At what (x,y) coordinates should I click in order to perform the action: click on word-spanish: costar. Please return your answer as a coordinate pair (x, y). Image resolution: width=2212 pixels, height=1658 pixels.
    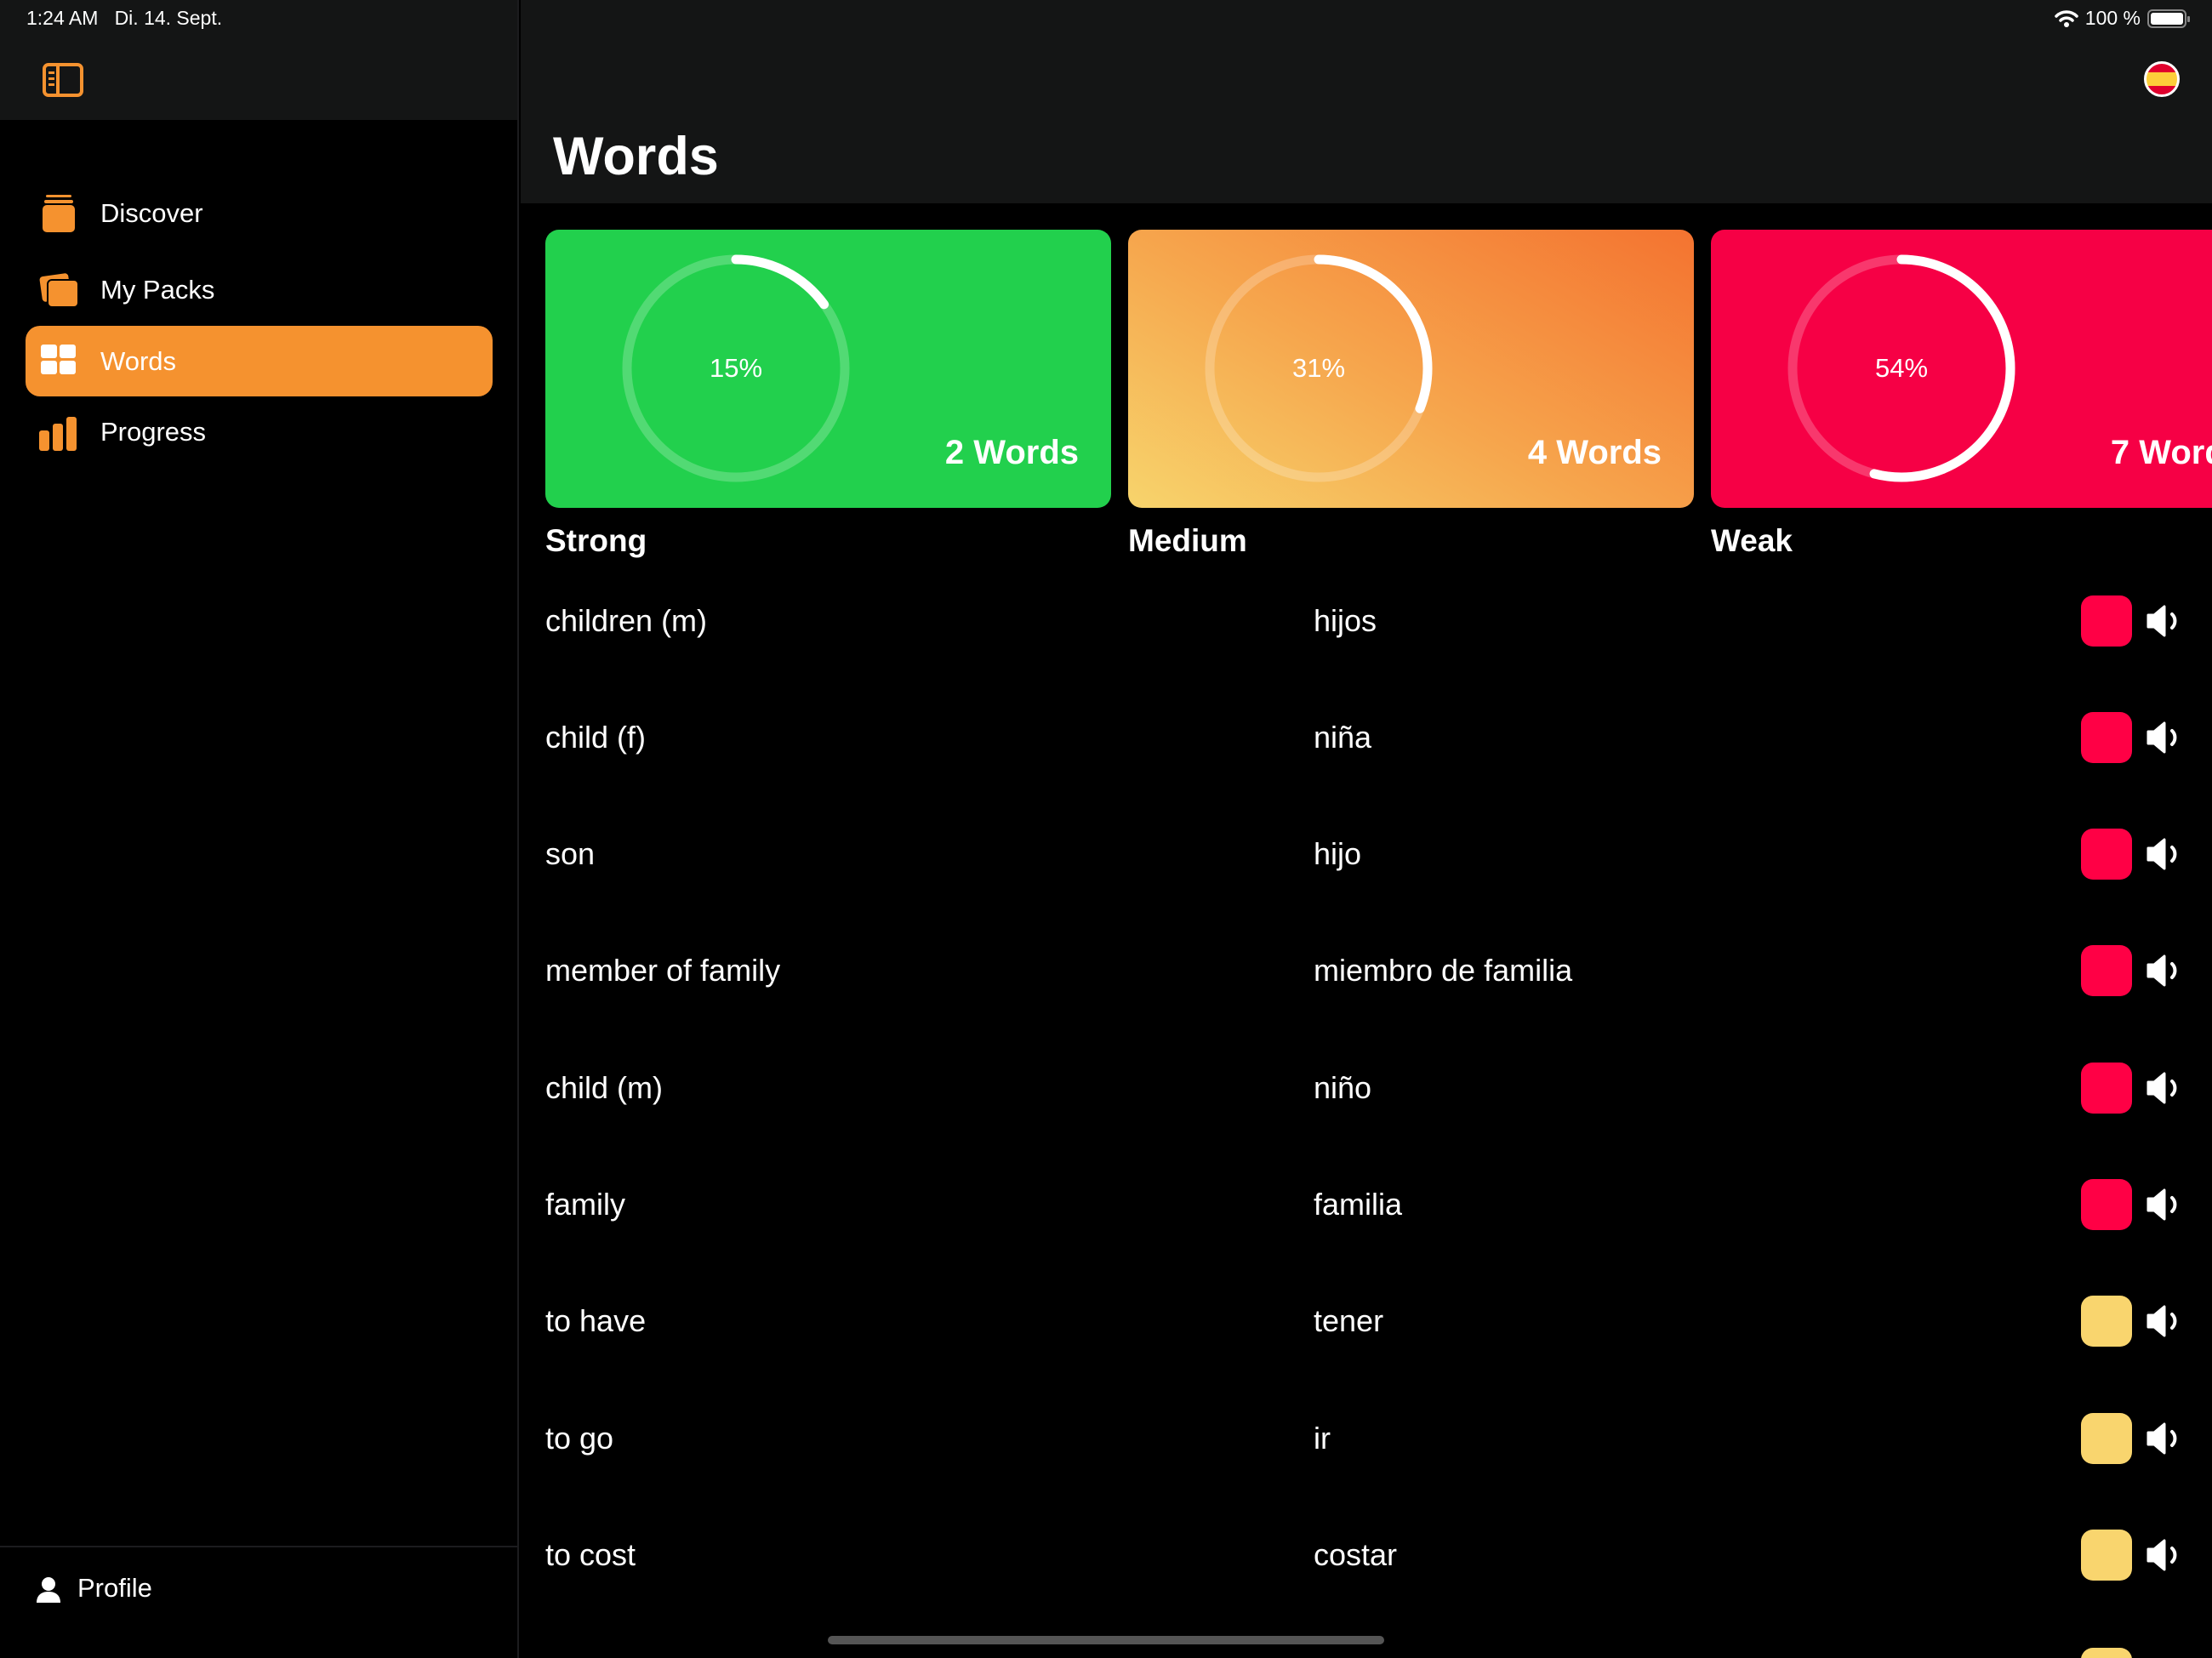
    Looking at the image, I should click on (1356, 1554).